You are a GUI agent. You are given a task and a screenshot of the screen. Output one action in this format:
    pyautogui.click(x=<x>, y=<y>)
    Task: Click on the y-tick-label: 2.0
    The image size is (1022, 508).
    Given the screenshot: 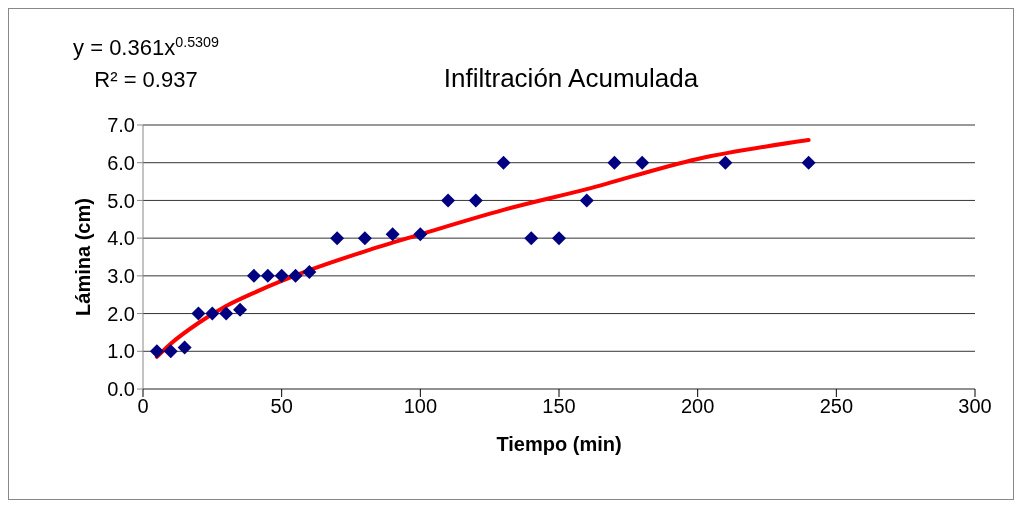 What is the action you would take?
    pyautogui.click(x=121, y=313)
    